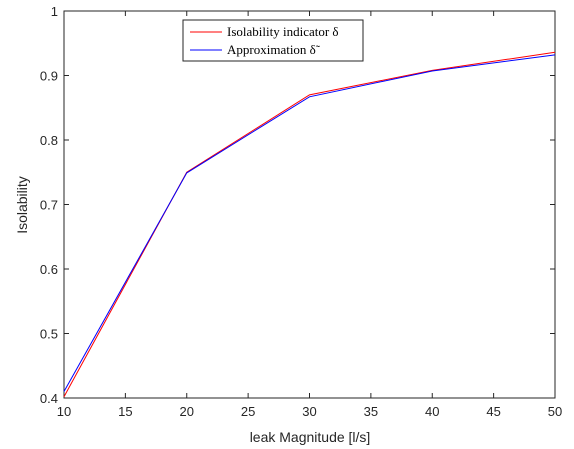  Describe the element at coordinates (309, 411) in the screenshot. I see `x-tick-label: 30` at that location.